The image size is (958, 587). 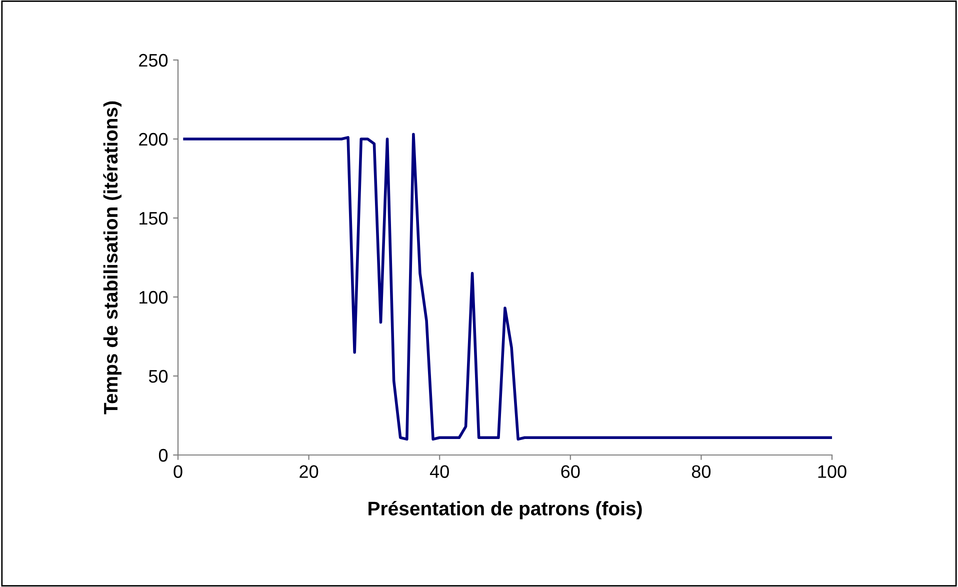 What do you see at coordinates (158, 376) in the screenshot?
I see `y-tick-label: 50` at bounding box center [158, 376].